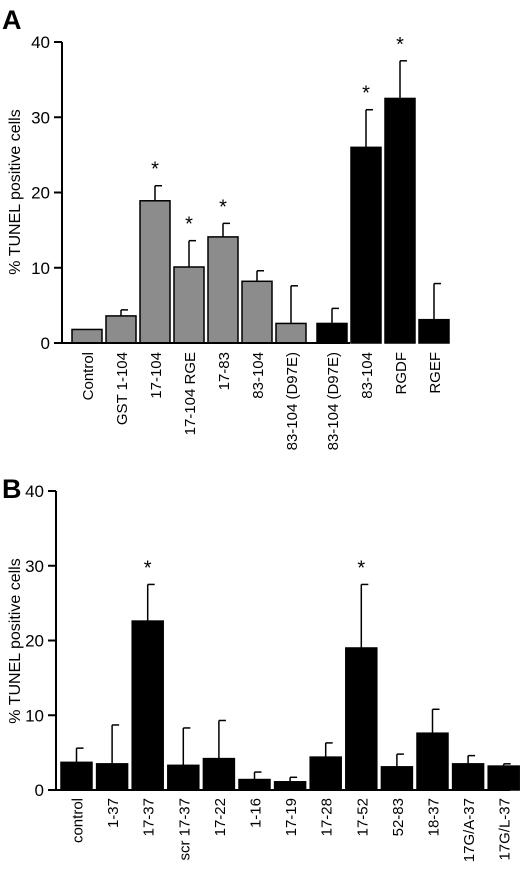 The height and width of the screenshot is (871, 520). Describe the element at coordinates (291, 817) in the screenshot. I see `b-category-label: 17-19` at that location.